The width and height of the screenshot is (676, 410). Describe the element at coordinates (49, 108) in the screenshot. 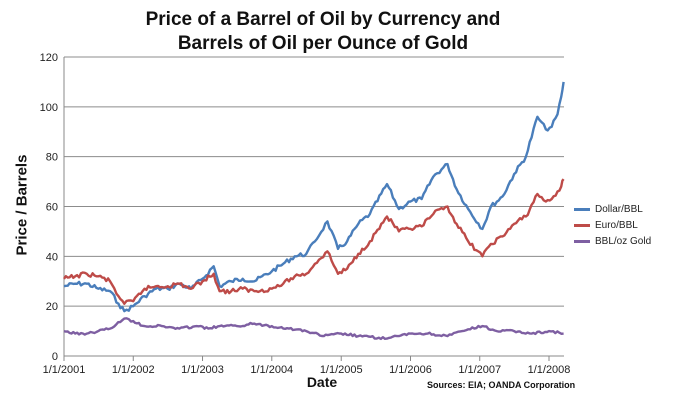

I see `y-tick-label: 100` at that location.